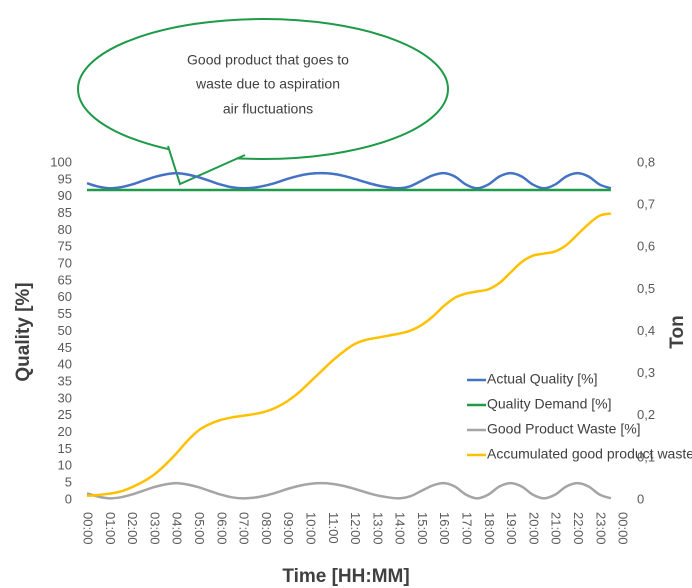 The height and width of the screenshot is (588, 692). I want to click on x-tick-label: 22:00, so click(578, 528).